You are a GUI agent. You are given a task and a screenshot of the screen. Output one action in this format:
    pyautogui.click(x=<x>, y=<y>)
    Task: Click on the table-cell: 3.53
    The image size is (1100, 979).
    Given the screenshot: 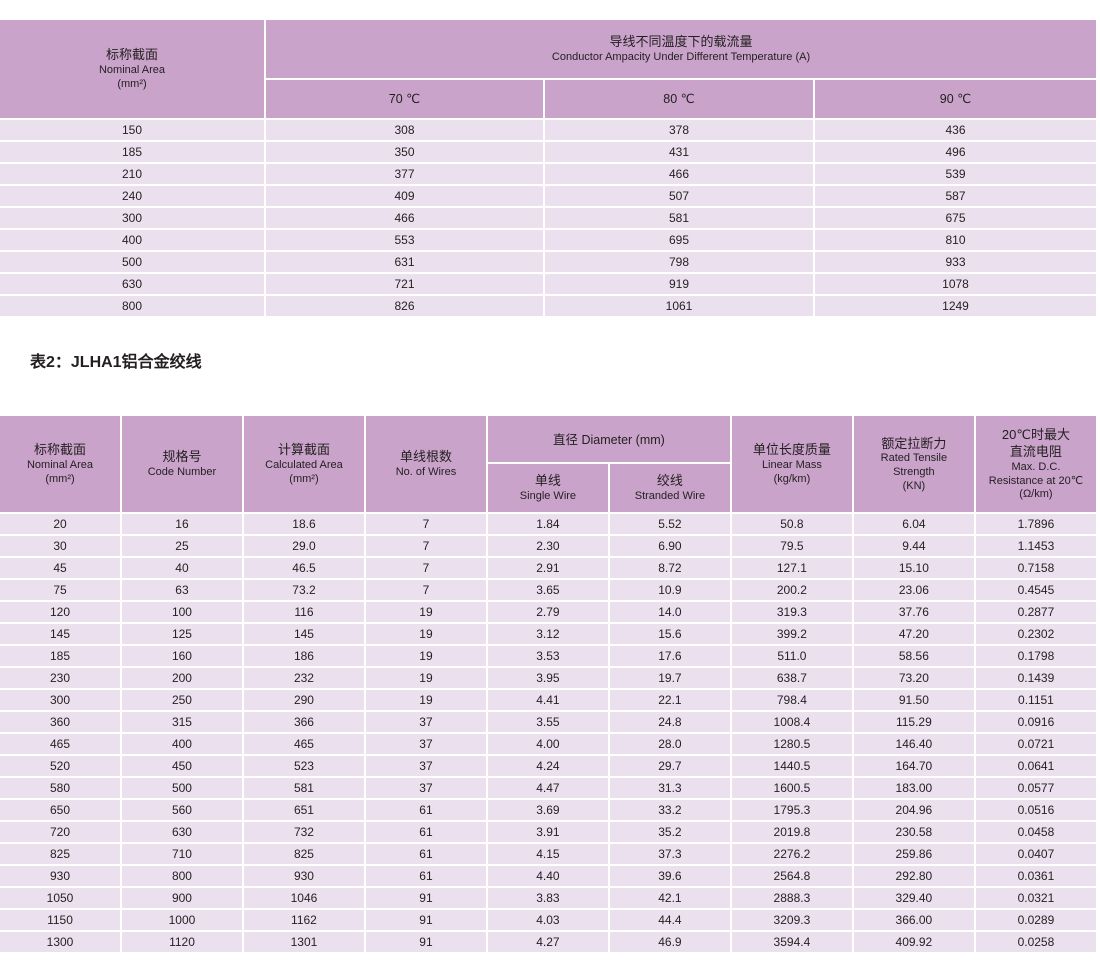 What is the action you would take?
    pyautogui.click(x=547, y=656)
    